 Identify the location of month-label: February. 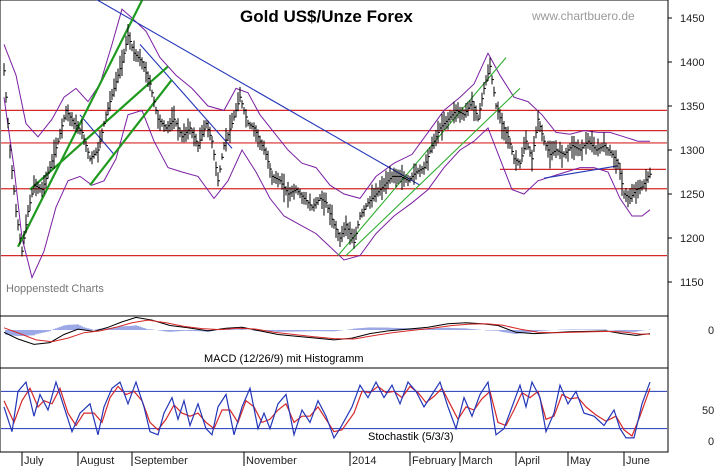
(434, 460).